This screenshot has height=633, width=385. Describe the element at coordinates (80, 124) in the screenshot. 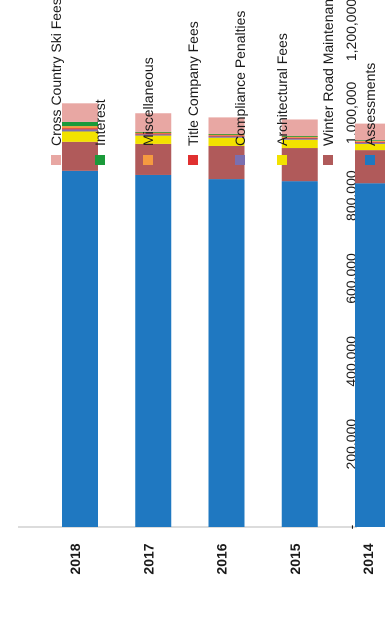

I see `bar-segment-interest-2018` at that location.